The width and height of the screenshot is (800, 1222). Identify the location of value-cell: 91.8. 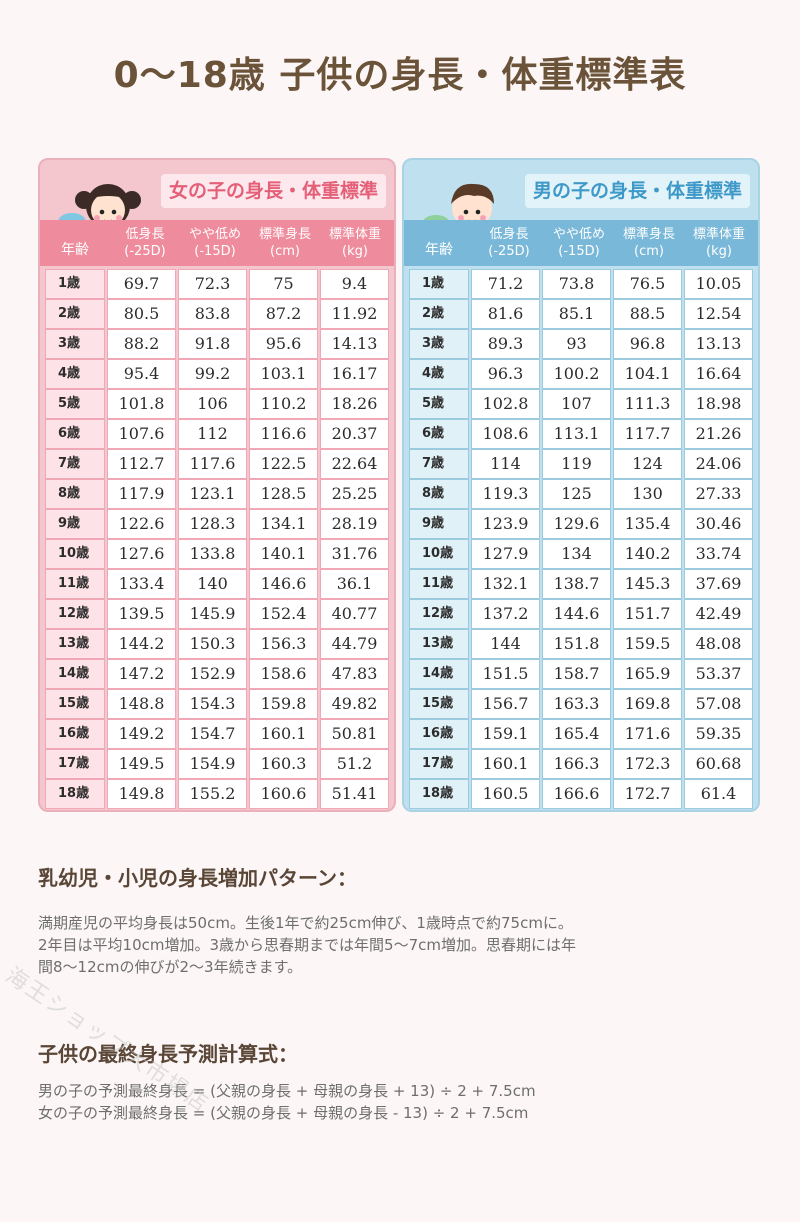
(212, 344).